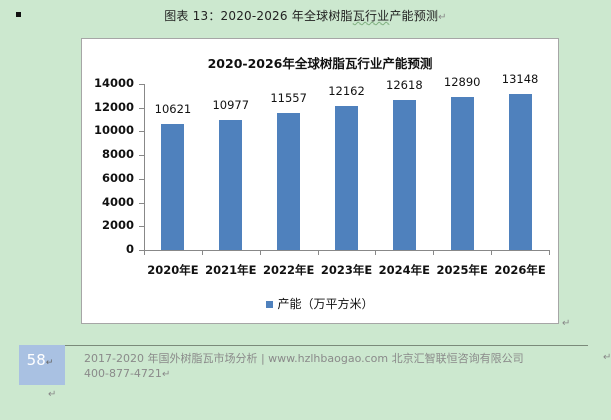 The width and height of the screenshot is (611, 420). What do you see at coordinates (414, 16) in the screenshot?
I see `caption-suffix: 产能预测` at bounding box center [414, 16].